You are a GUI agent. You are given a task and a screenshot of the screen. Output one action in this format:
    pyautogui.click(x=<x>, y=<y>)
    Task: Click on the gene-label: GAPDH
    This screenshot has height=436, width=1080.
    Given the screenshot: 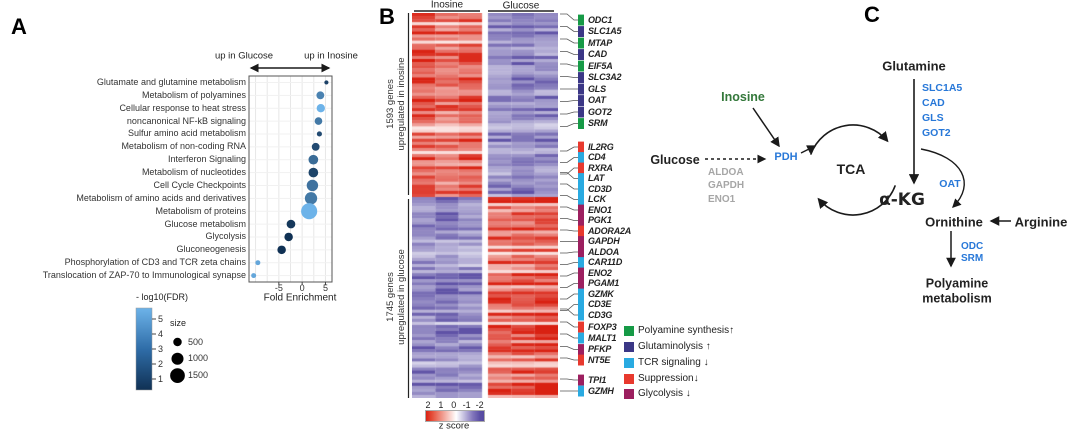 What is the action you would take?
    pyautogui.click(x=604, y=241)
    